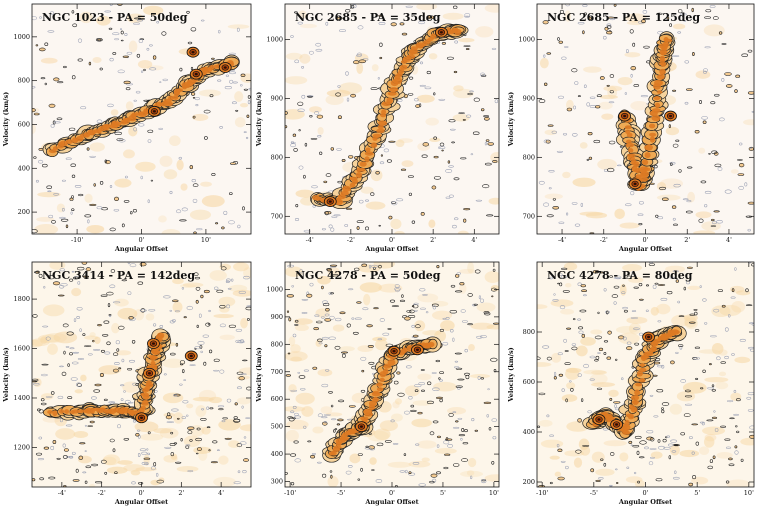 The width and height of the screenshot is (763, 512). Describe the element at coordinates (206, 240) in the screenshot. I see `x-tick-label: 10'` at that location.